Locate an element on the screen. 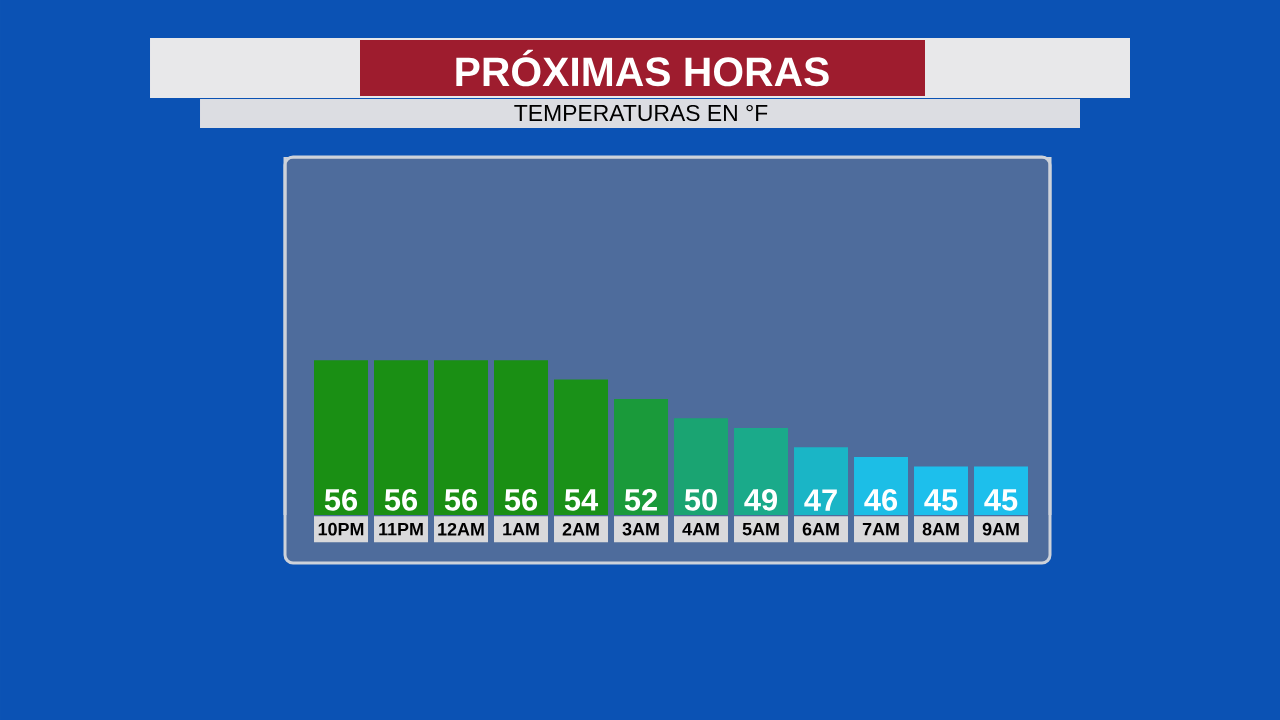 The height and width of the screenshot is (720, 1280). x-tick-label: 2AM is located at coordinates (580, 529).